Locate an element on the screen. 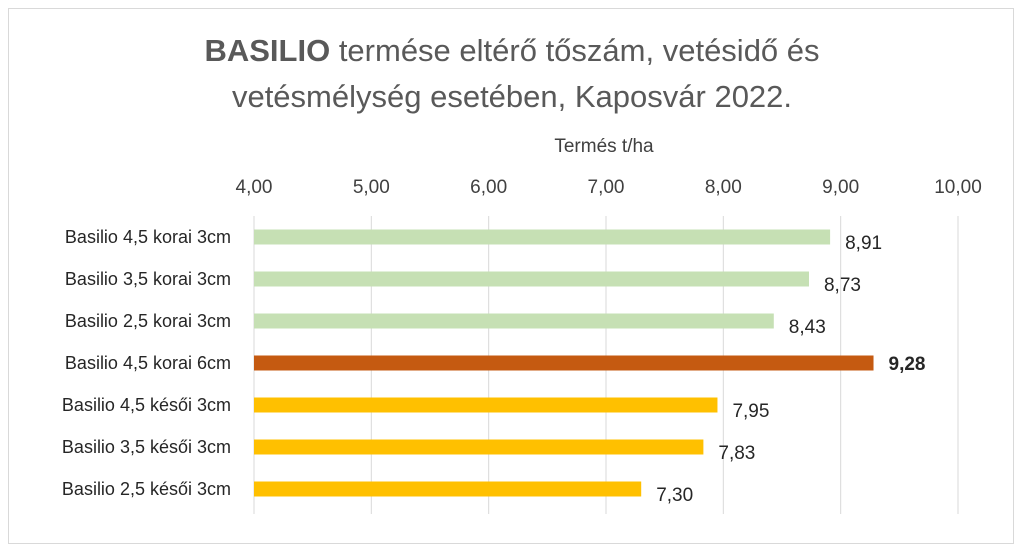  x-tick-label: 7,00 is located at coordinates (606, 187).